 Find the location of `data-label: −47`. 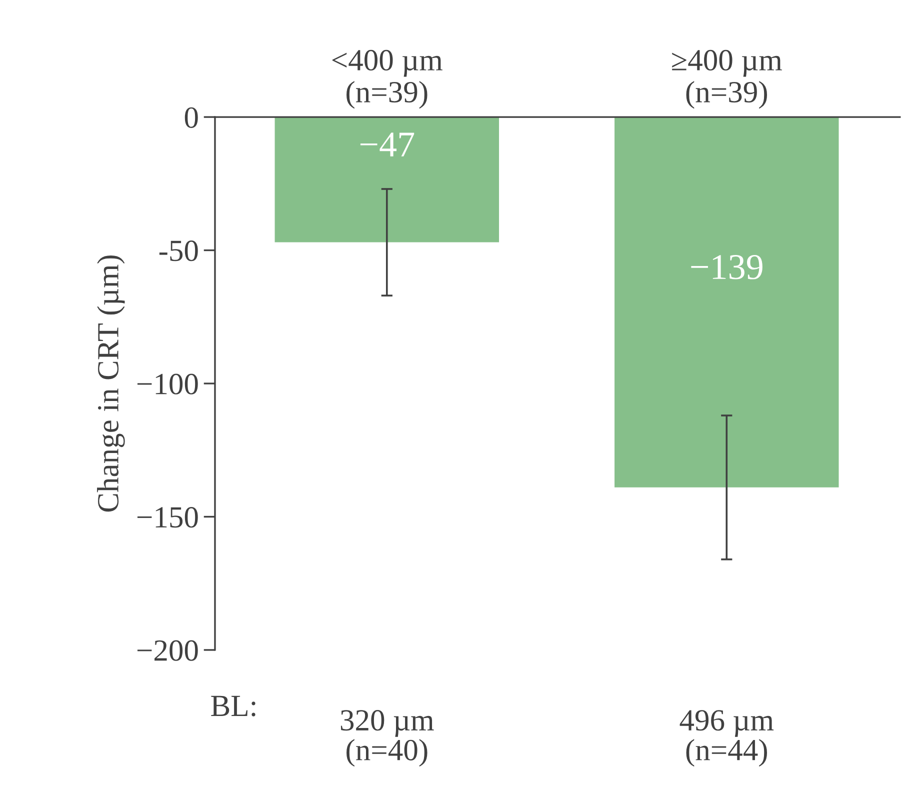

data-label: −47 is located at coordinates (387, 144).